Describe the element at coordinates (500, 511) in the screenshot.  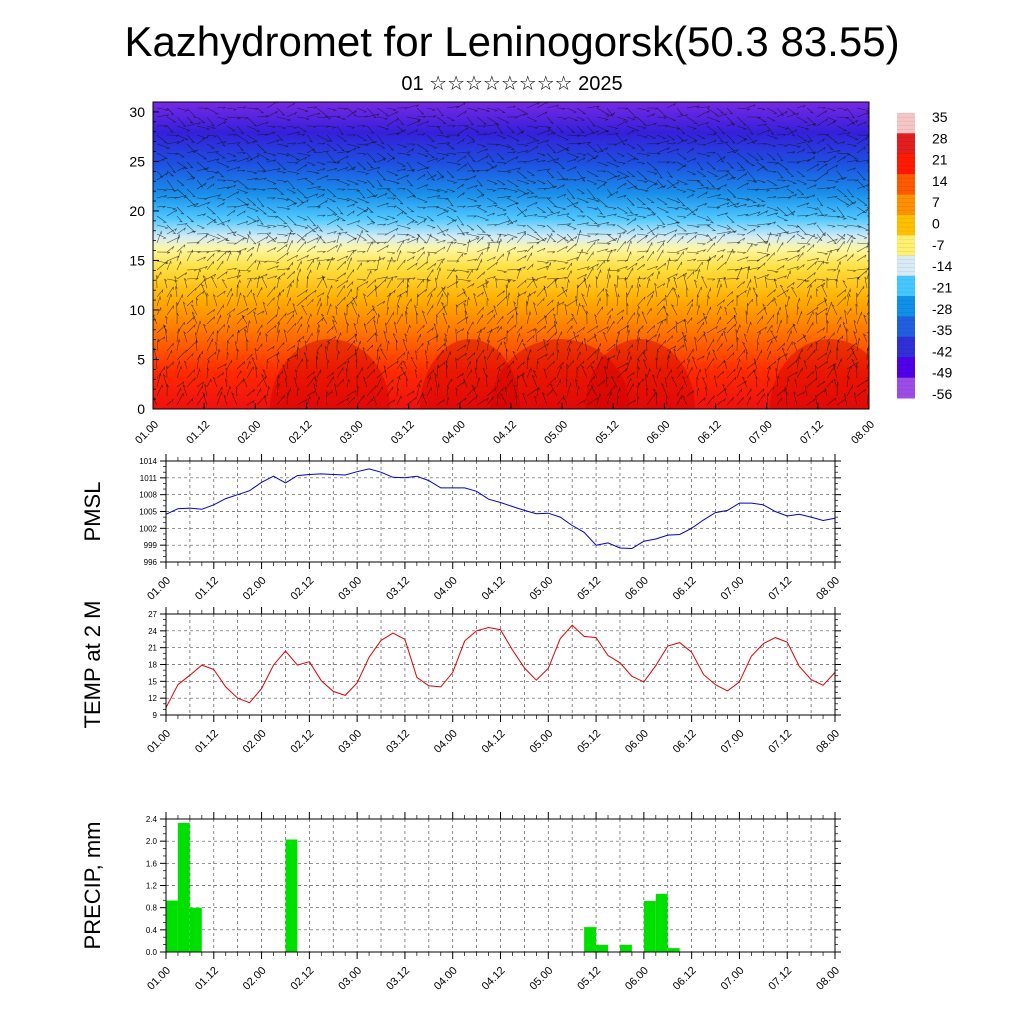
I see `pmsl-grid` at that location.